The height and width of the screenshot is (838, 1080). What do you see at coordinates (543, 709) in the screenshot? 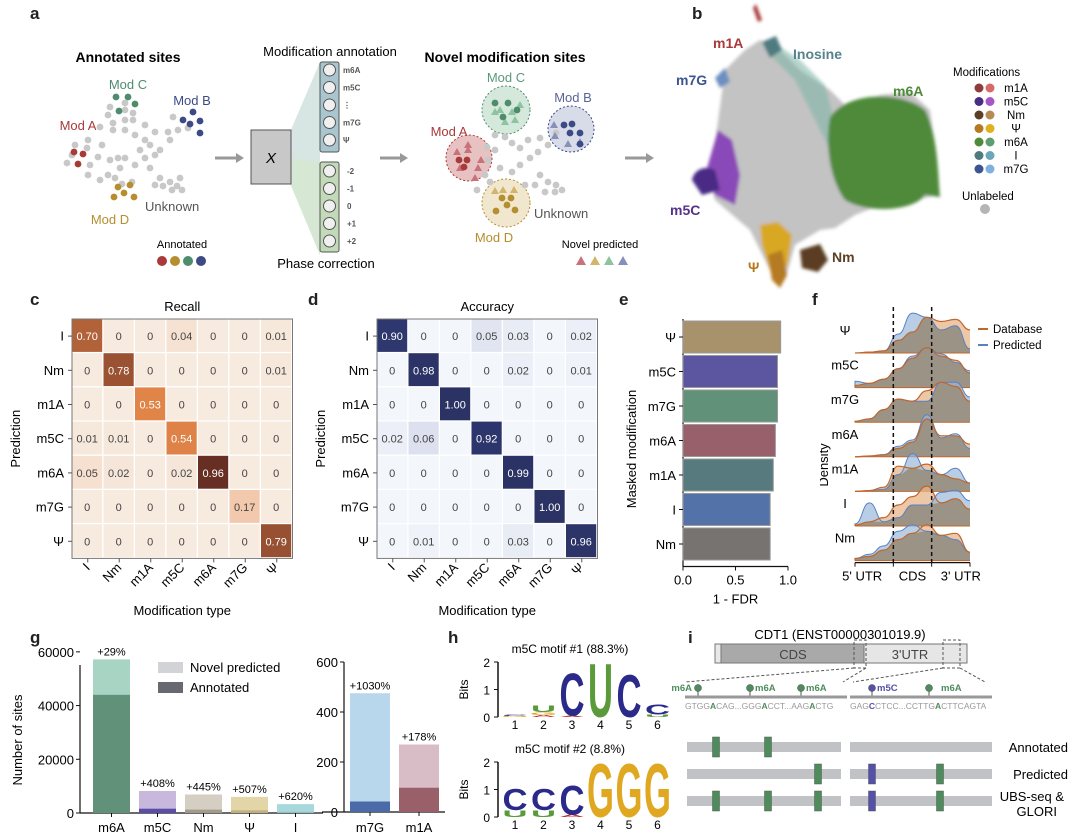
I see `logo-letter: U` at bounding box center [543, 709].